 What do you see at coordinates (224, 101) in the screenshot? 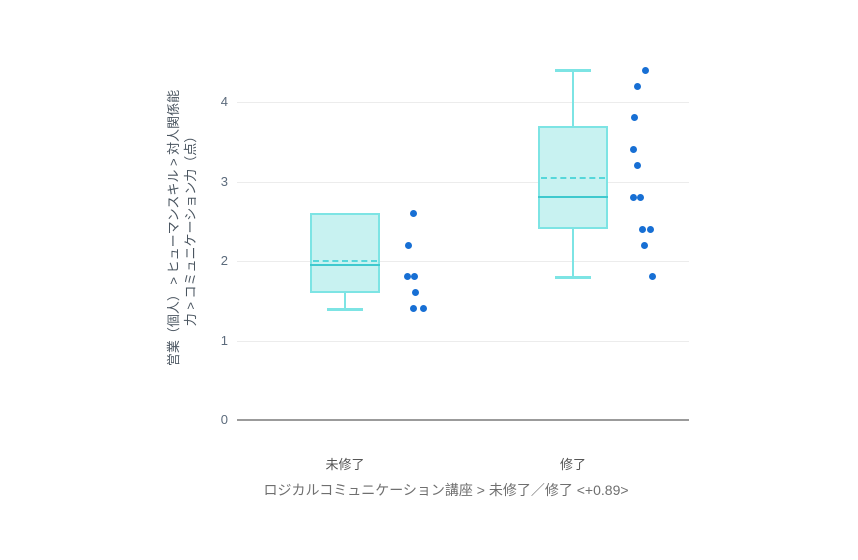
I see `y-tick-label: 4` at bounding box center [224, 101].